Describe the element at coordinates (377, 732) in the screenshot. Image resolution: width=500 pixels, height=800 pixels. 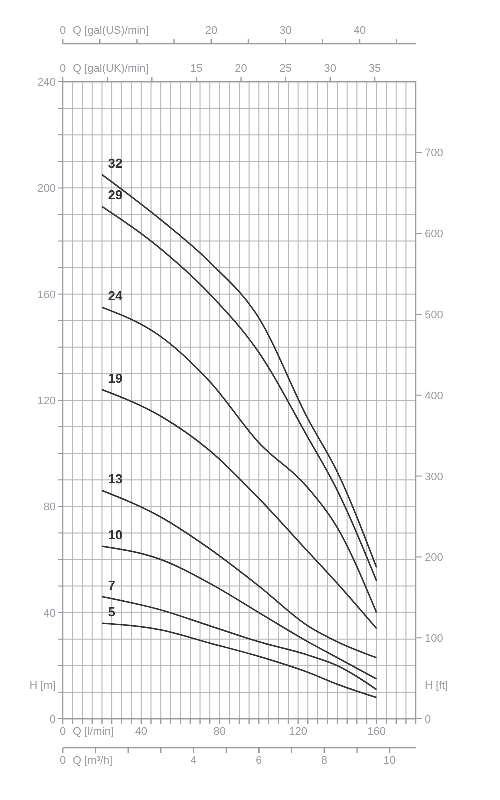
I see `x-tick-label: 160` at that location.